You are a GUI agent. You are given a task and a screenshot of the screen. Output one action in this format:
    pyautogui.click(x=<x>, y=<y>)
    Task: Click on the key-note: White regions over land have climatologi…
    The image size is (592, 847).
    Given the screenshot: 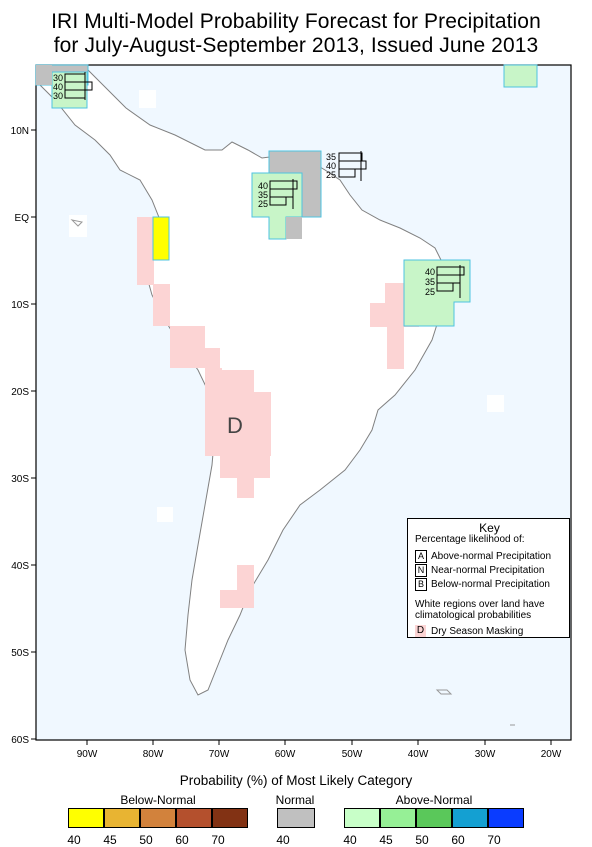 What is the action you would take?
    pyautogui.click(x=480, y=610)
    